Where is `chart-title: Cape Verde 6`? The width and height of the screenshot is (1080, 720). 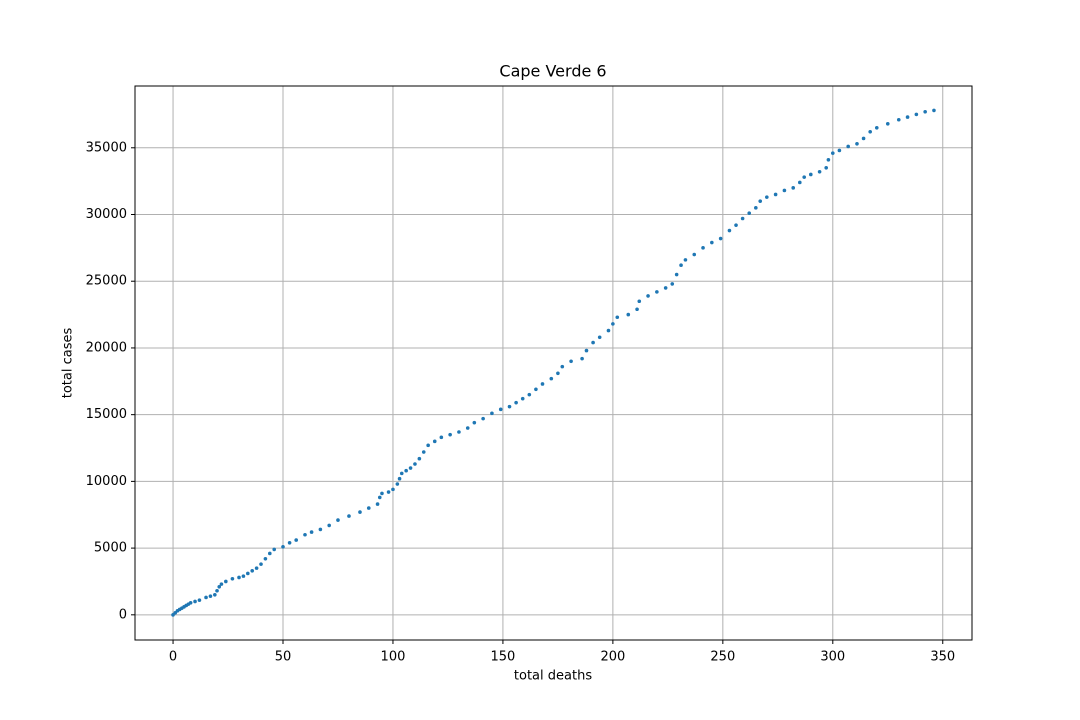 chart-title: Cape Verde 6 is located at coordinates (552, 71).